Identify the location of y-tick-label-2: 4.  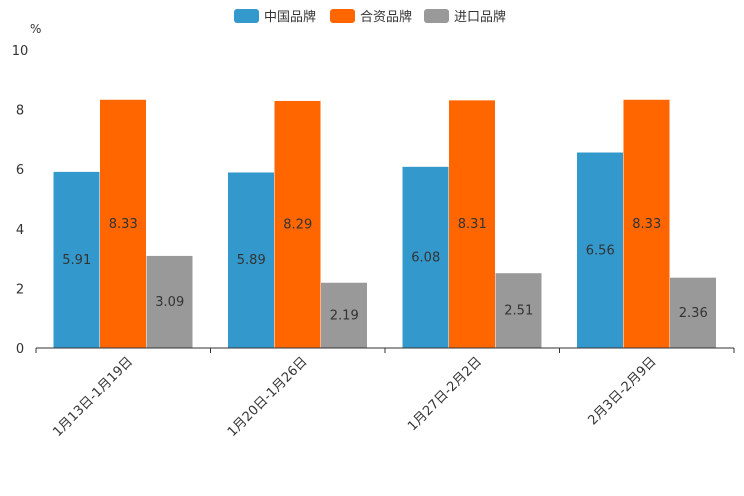
(20, 230).